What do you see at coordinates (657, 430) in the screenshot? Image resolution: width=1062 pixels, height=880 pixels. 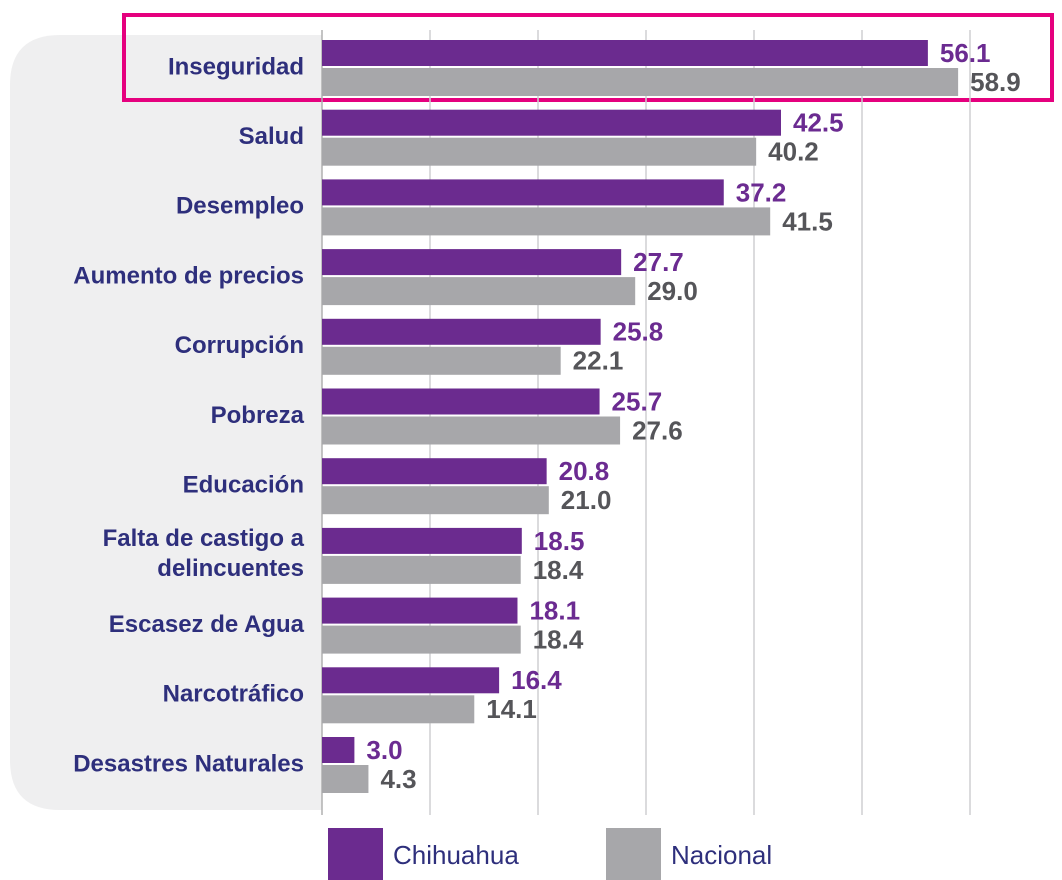 I see `value-label: 27.6` at bounding box center [657, 430].